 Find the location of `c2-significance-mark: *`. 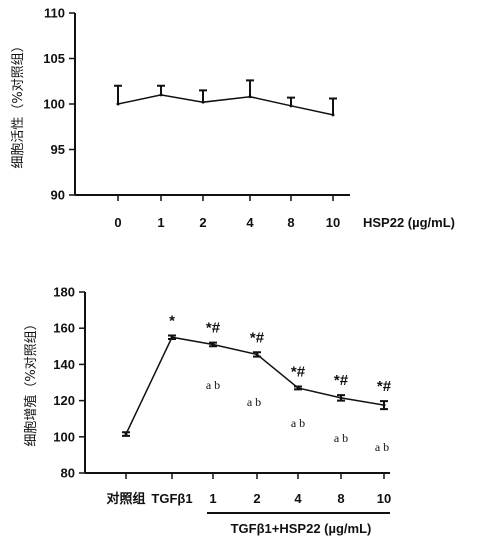

c2-significance-mark: * is located at coordinates (172, 320).